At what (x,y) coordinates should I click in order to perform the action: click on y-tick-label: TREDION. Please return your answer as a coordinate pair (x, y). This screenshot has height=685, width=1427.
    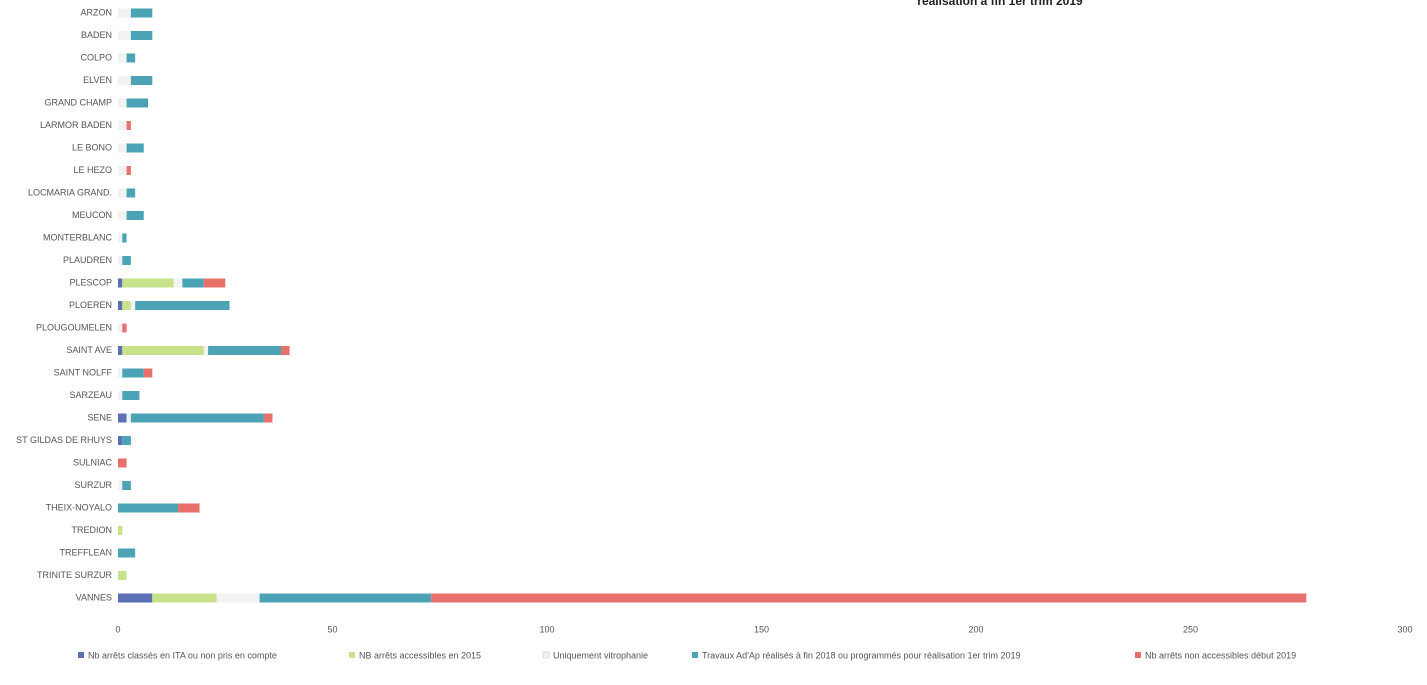
    Looking at the image, I should click on (92, 530).